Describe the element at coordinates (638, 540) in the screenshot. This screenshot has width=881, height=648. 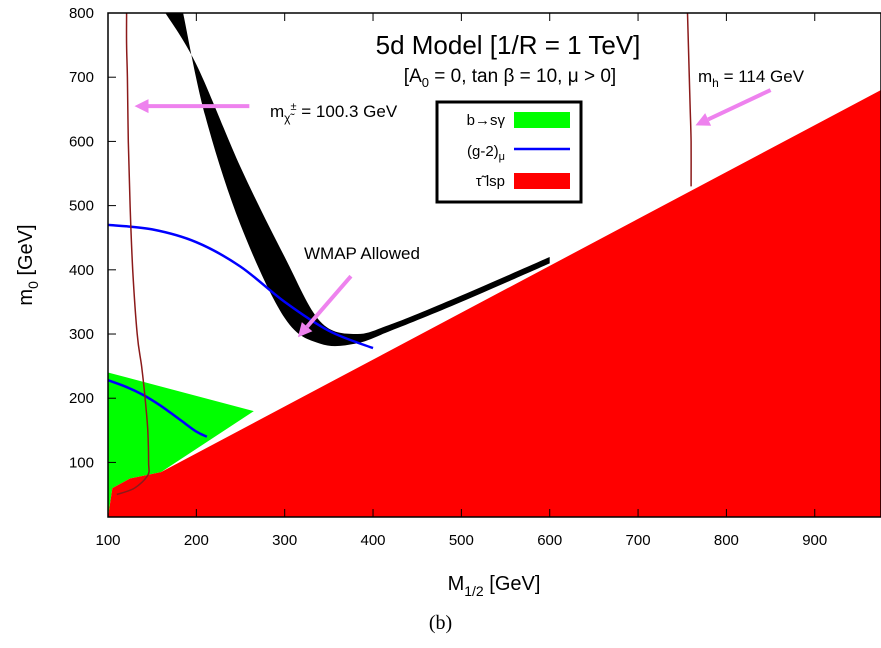
I see `x-tick-label: 700` at that location.